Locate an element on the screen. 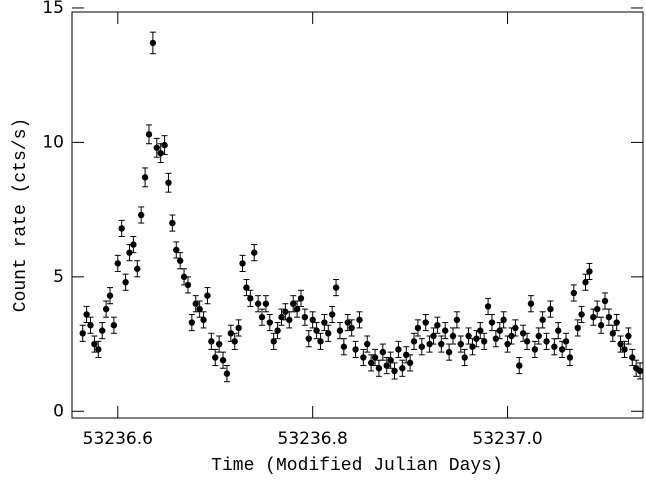 The width and height of the screenshot is (646, 481). x-tick-label: 53236.6 is located at coordinates (118, 439).